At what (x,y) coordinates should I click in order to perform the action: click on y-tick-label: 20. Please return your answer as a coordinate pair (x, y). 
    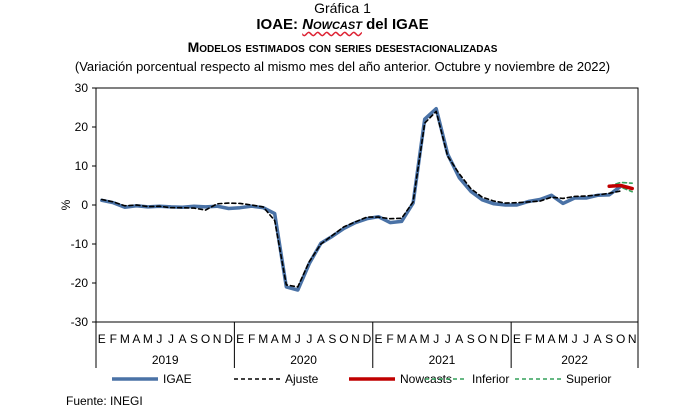
    Looking at the image, I should click on (82, 127).